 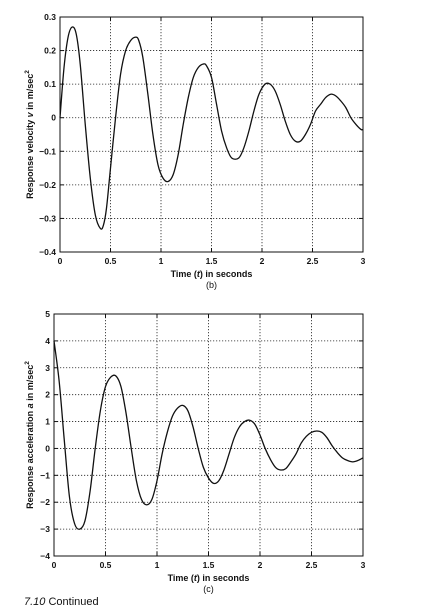 I want to click on acceleration-x-tick-label: 0, so click(x=54, y=565).